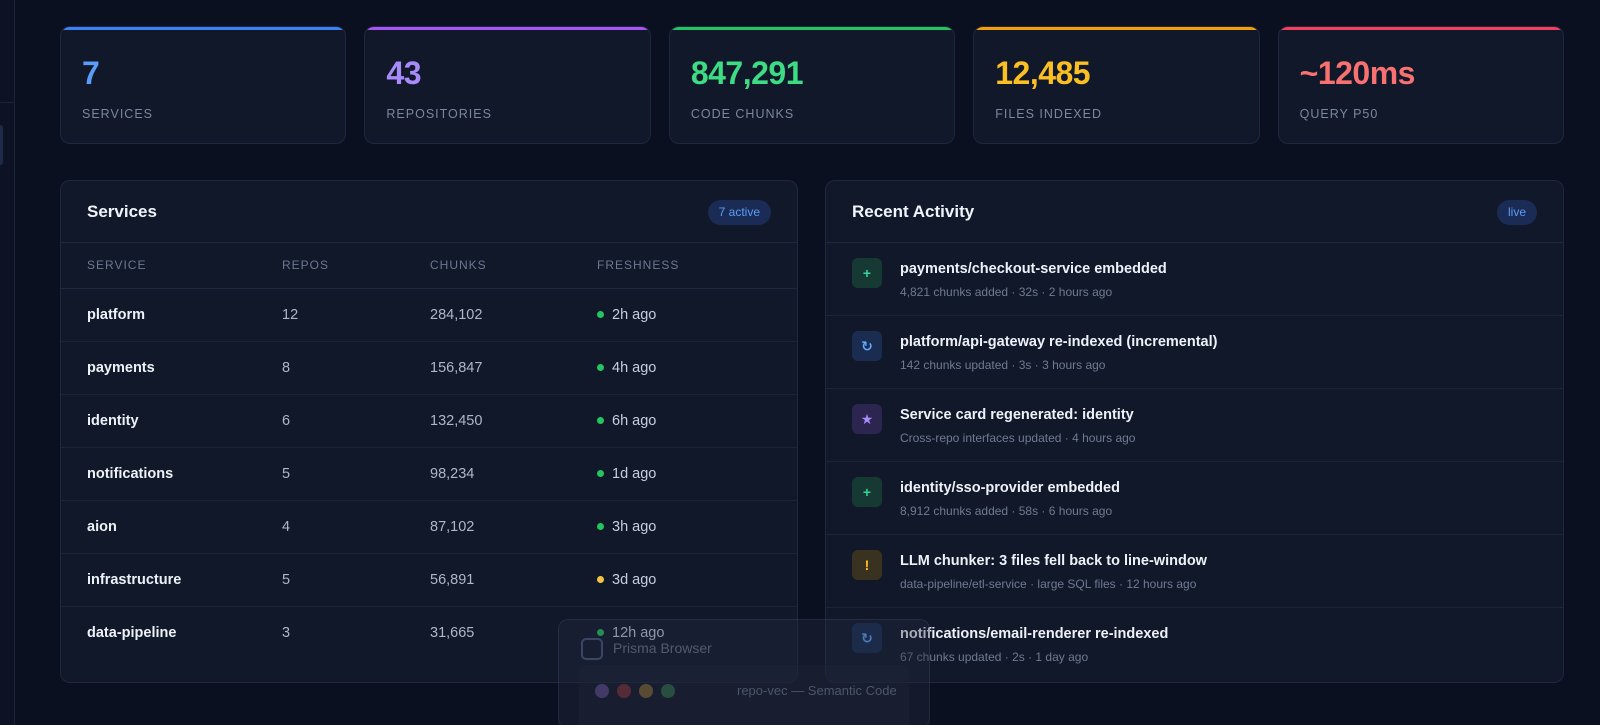 The image size is (1600, 725). What do you see at coordinates (286, 367) in the screenshot?
I see `repo-count: 8` at bounding box center [286, 367].